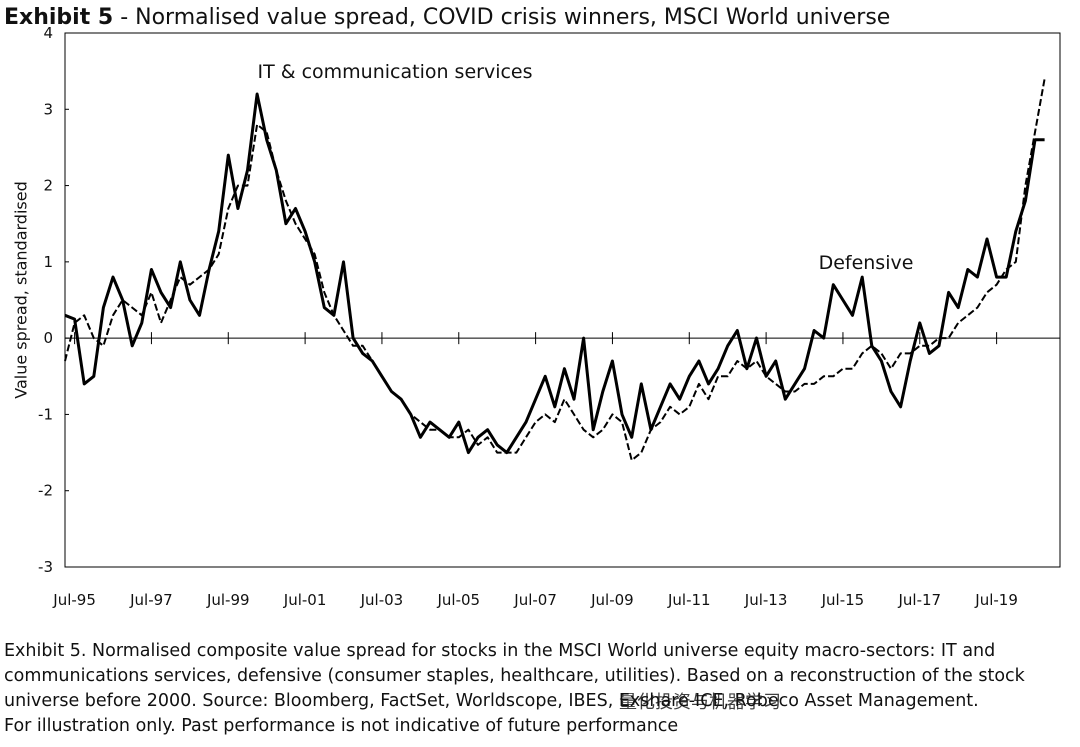 The height and width of the screenshot is (747, 1080). Describe the element at coordinates (45, 414) in the screenshot. I see `y-tick-label: -1` at that location.